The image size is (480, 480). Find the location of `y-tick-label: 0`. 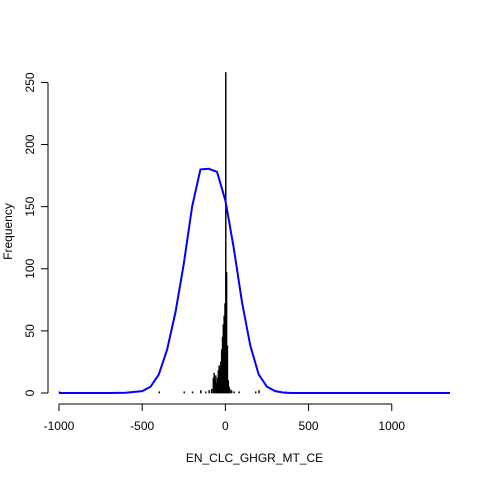

y-tick-label: 0 is located at coordinates (30, 392).